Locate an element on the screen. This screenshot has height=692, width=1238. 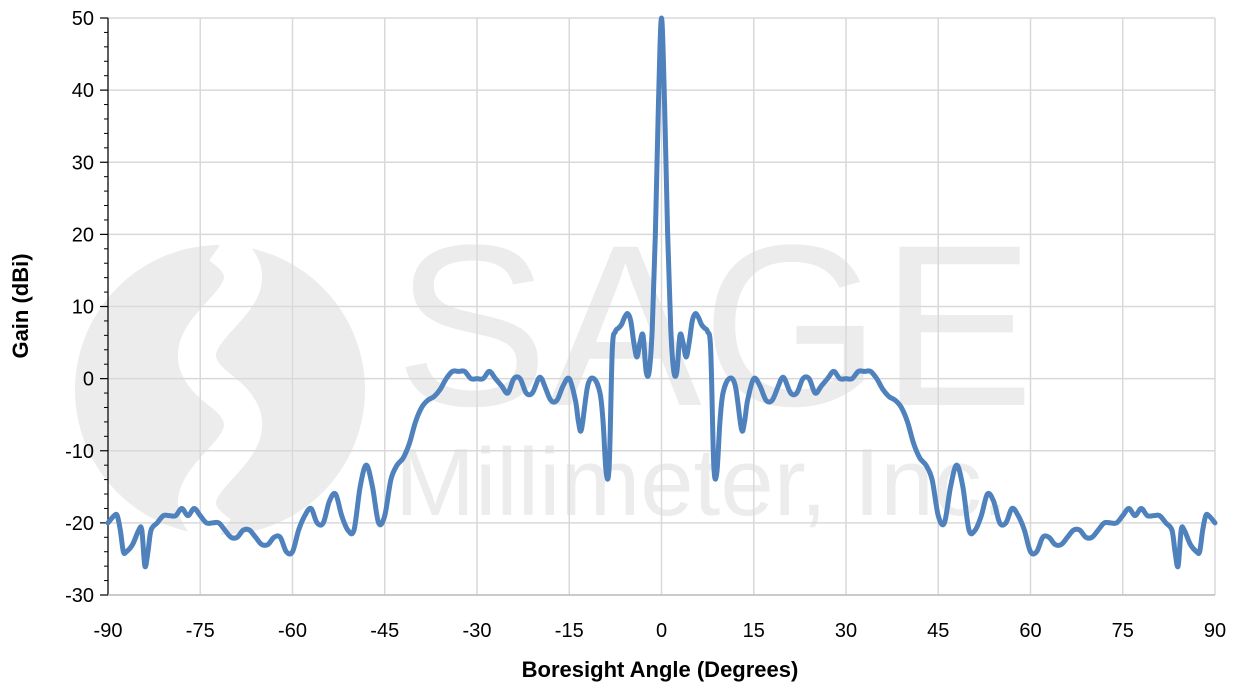
y-tick-label: 40 is located at coordinates (83, 91).